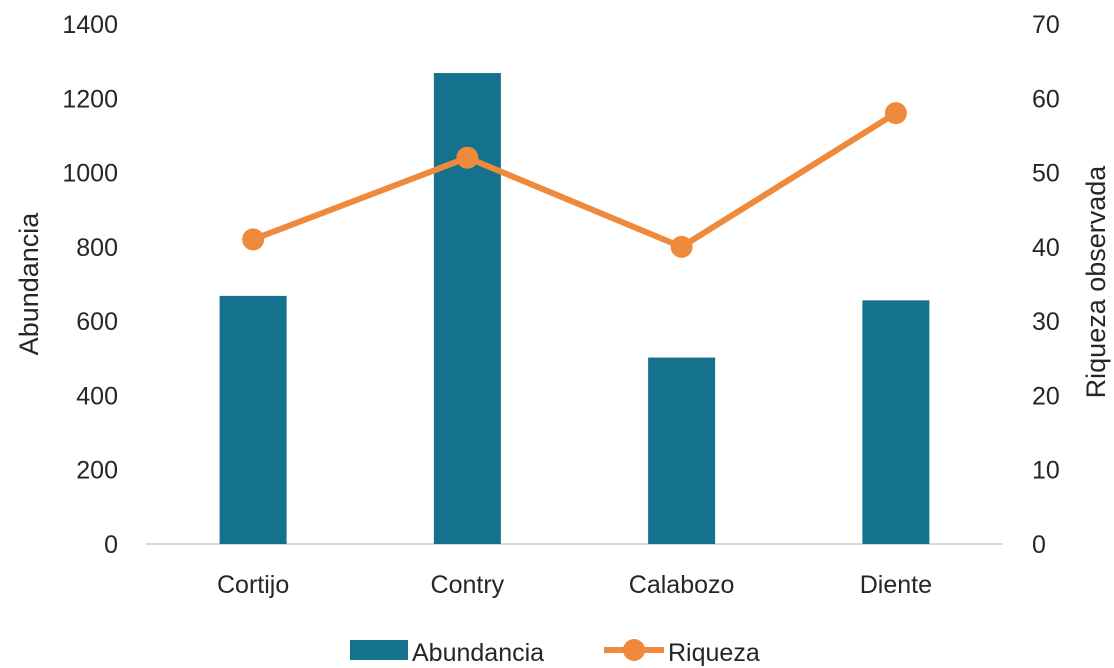 Image resolution: width=1114 pixels, height=668 pixels. I want to click on legend-marker-line, so click(634, 650).